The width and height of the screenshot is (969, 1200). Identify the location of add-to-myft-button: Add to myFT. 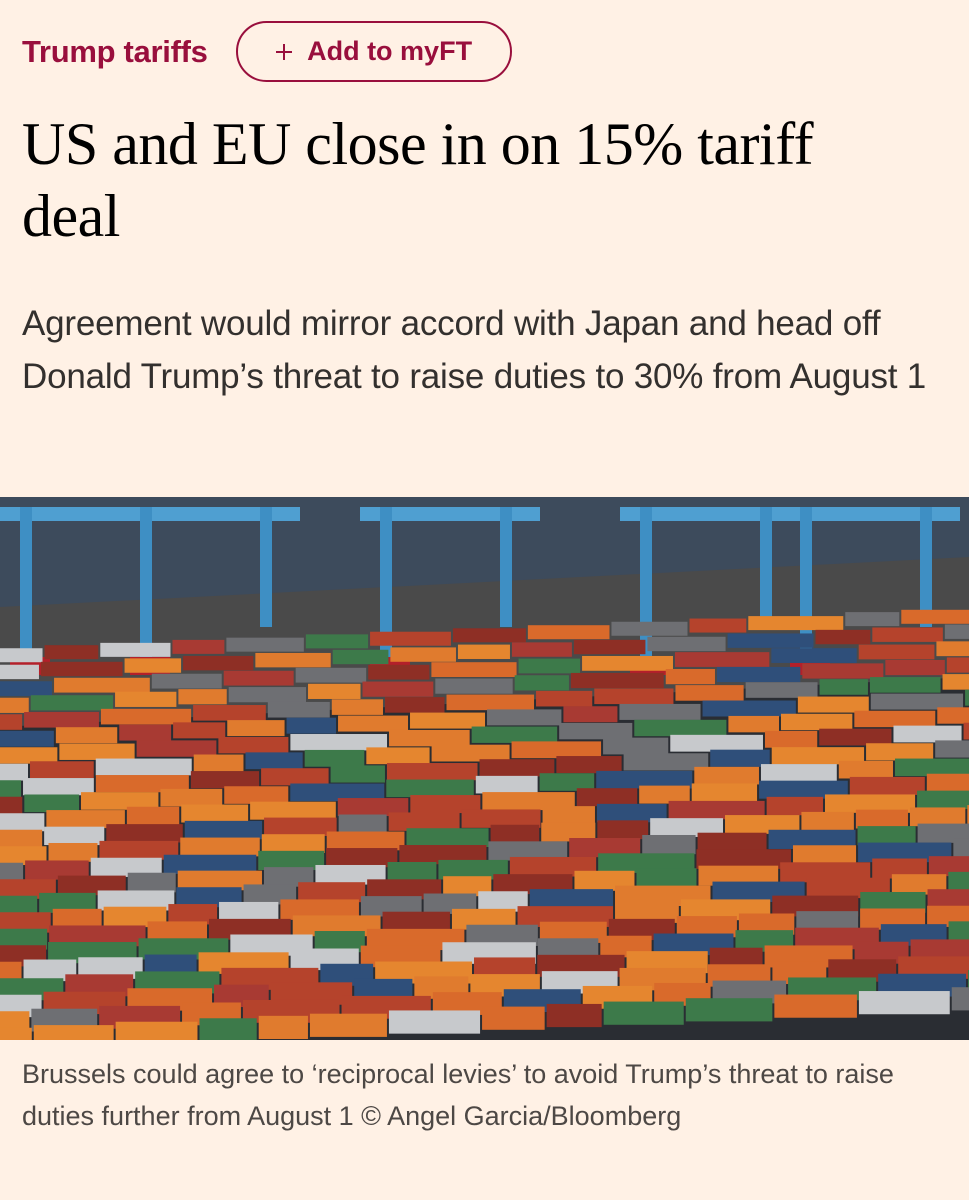
(373, 51).